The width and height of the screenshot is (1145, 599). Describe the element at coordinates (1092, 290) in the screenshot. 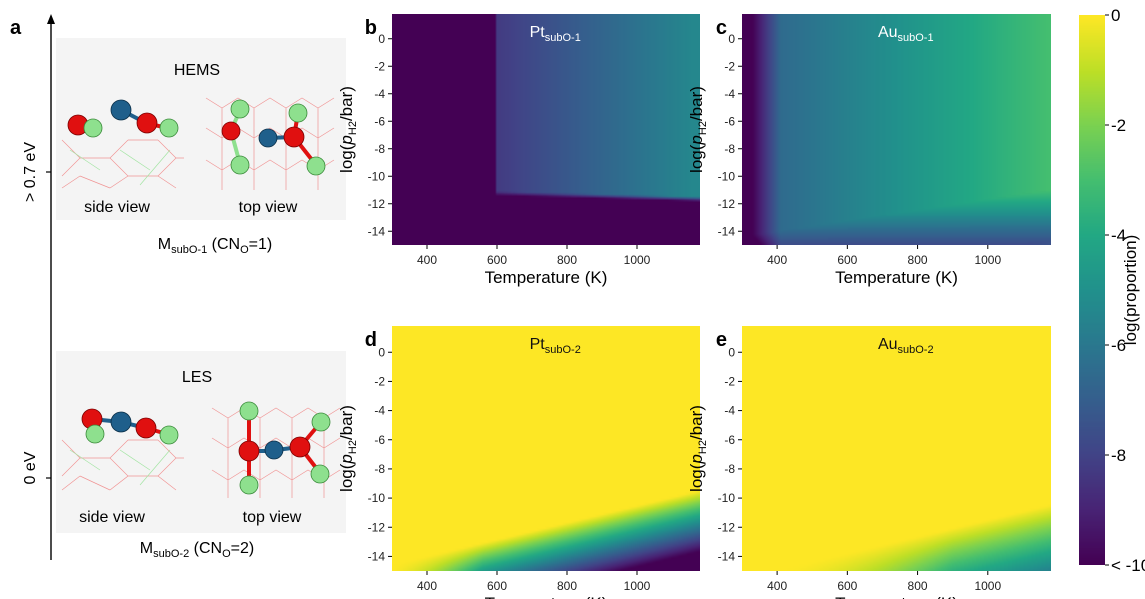

I see `colorbar-gradient` at that location.